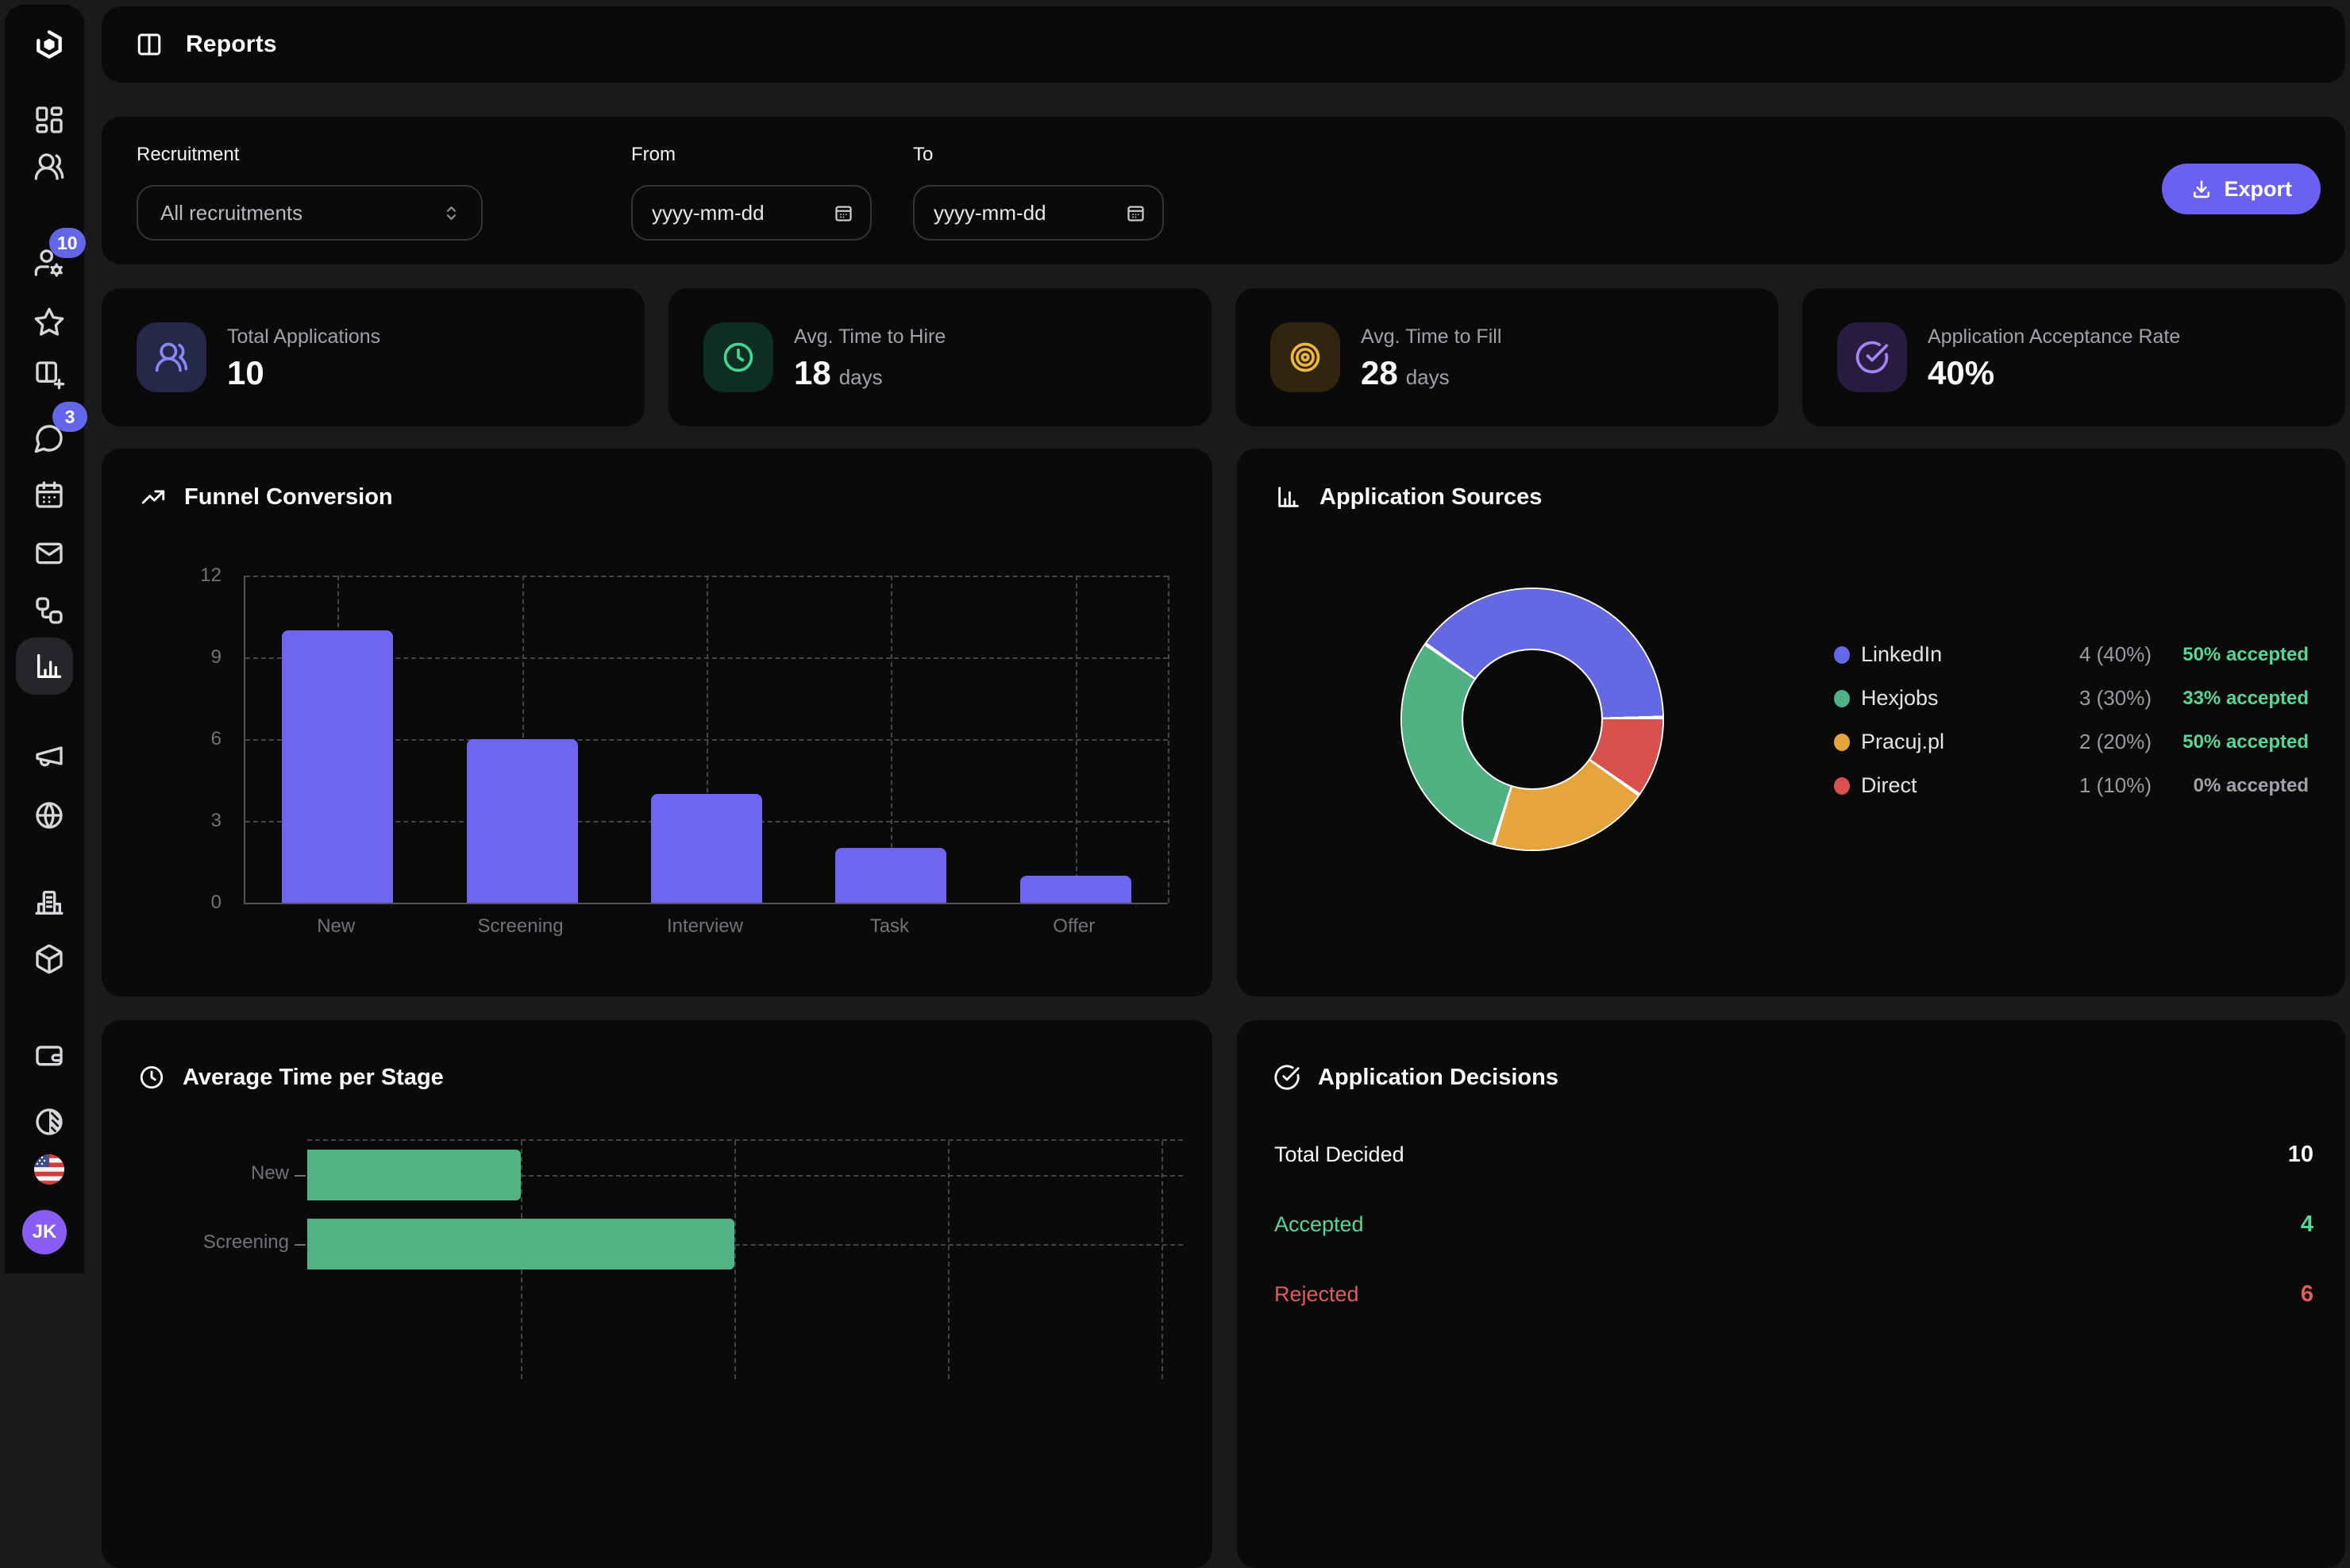  Describe the element at coordinates (2074, 357) in the screenshot. I see `stat-acceptance-rate: Application Acceptance Rate 40%` at that location.